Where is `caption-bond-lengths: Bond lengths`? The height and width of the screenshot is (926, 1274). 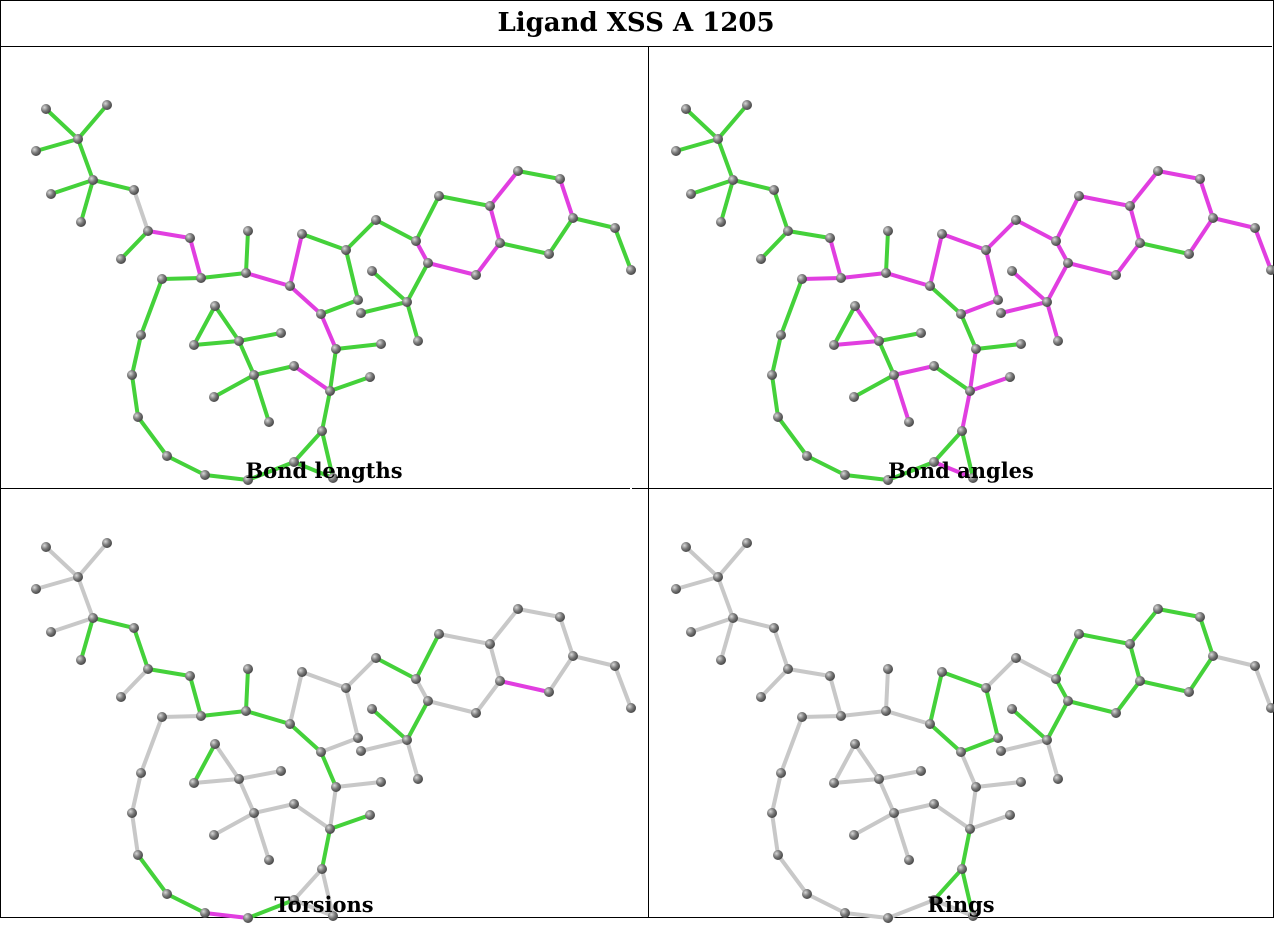 caption-bond-lengths: Bond lengths is located at coordinates (324, 470).